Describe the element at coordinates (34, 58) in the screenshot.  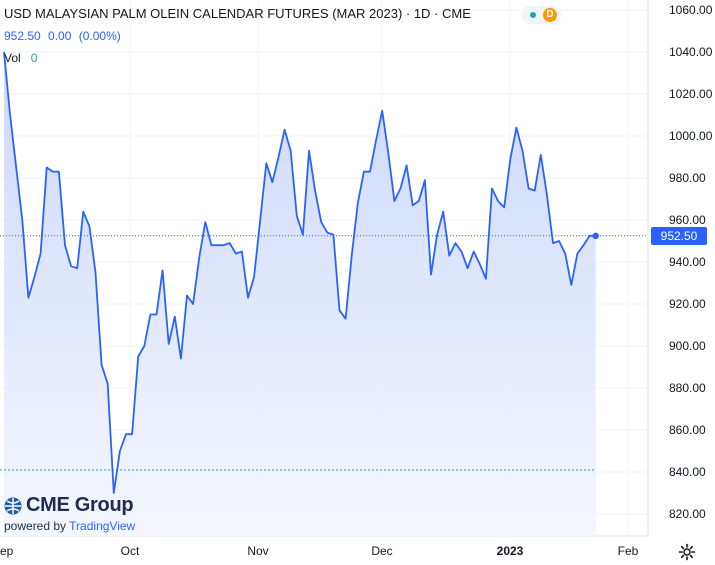
I see `volume-value: 0` at that location.